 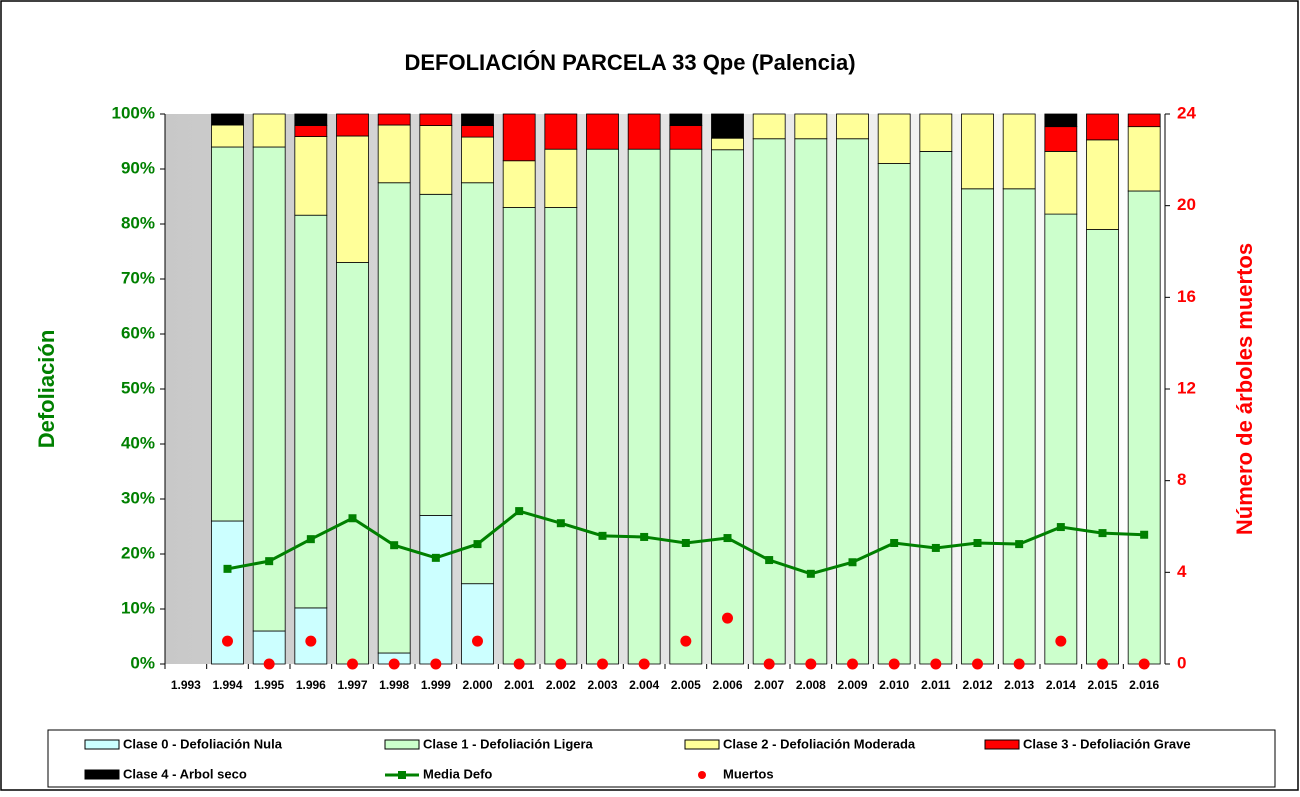 What do you see at coordinates (852, 685) in the screenshot?
I see `x-tick-label: 2.009` at bounding box center [852, 685].